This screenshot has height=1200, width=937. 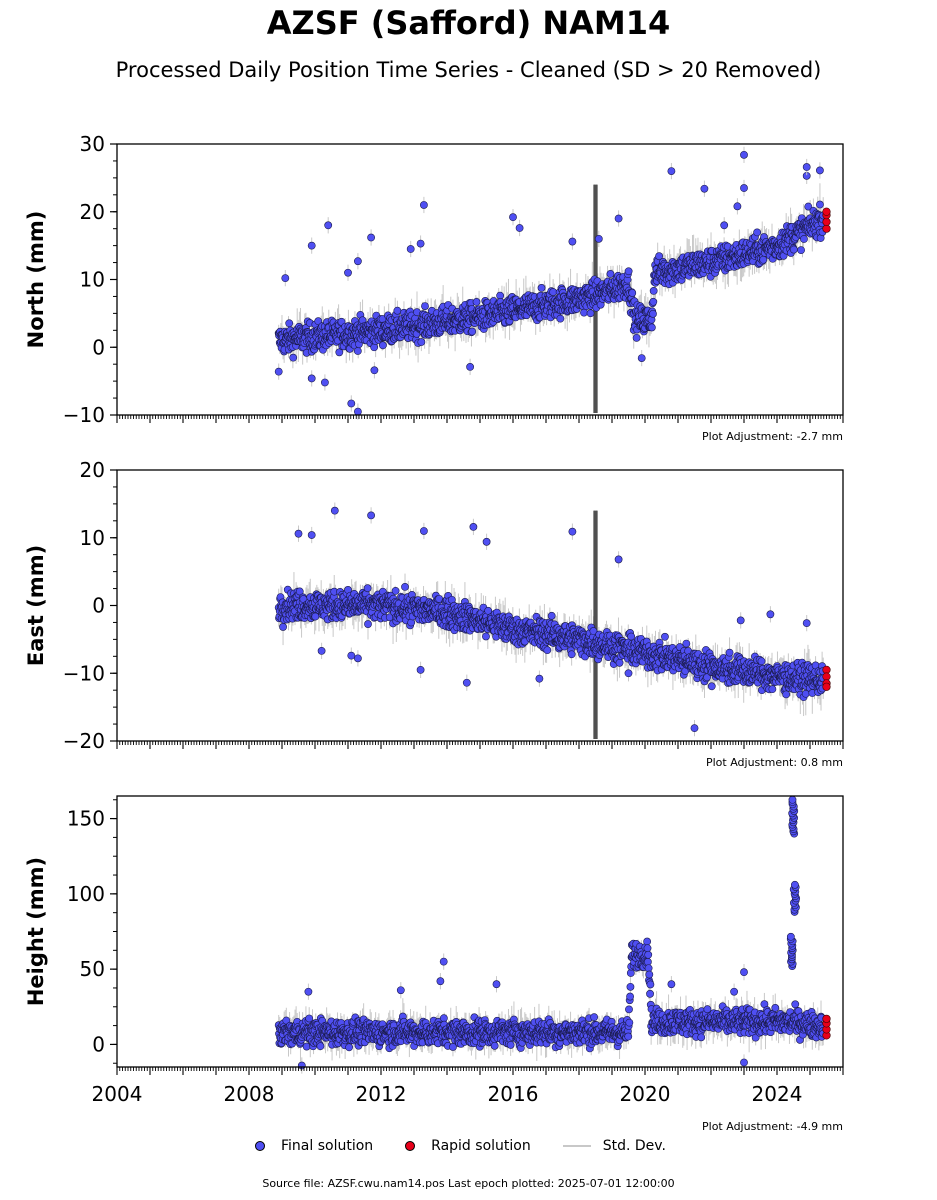 What do you see at coordinates (92, 144) in the screenshot?
I see `y-tick-label: 30` at bounding box center [92, 144].